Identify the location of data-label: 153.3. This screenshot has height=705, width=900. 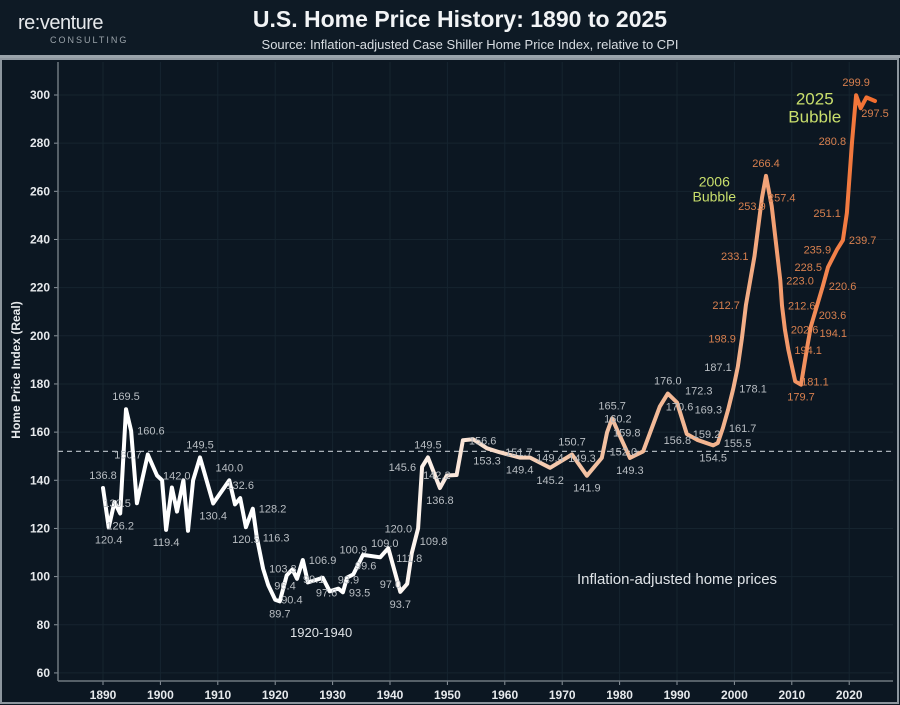
(487, 461).